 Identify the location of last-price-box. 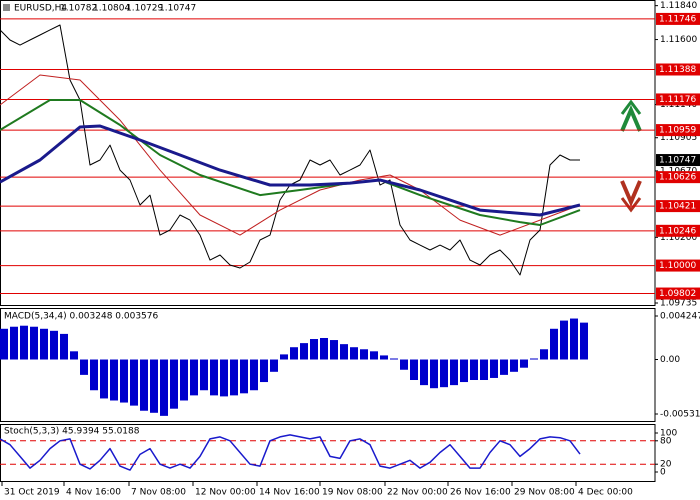
(678, 160).